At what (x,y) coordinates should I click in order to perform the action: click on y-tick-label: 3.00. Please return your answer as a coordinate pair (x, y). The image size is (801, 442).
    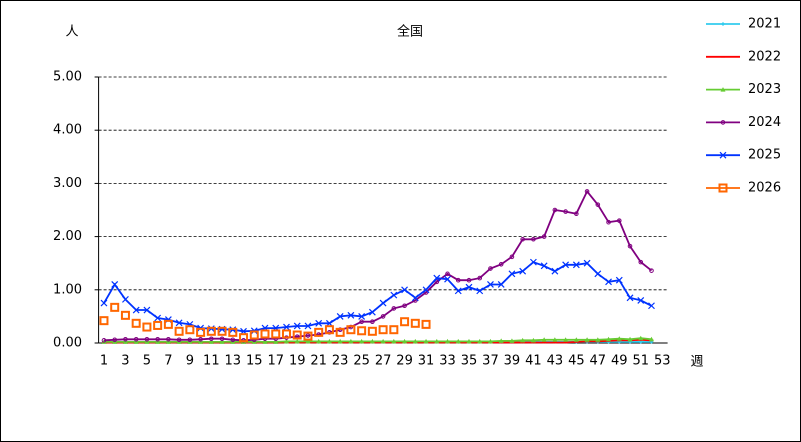
    Looking at the image, I should click on (67, 183).